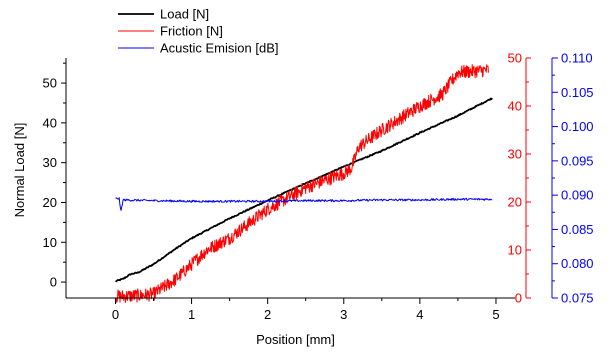 The image size is (610, 354). I want to click on x-tick-label-4: 4, so click(419, 314).